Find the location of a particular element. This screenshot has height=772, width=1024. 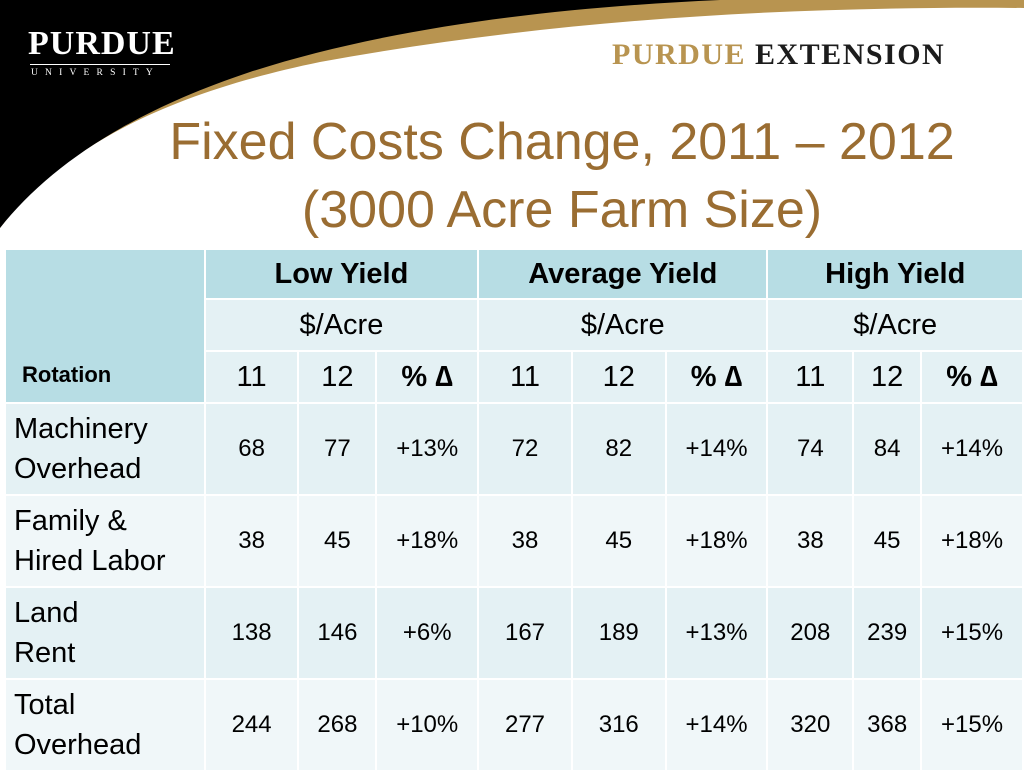

purdue-wordmark: PURDUE is located at coordinates (102, 43).